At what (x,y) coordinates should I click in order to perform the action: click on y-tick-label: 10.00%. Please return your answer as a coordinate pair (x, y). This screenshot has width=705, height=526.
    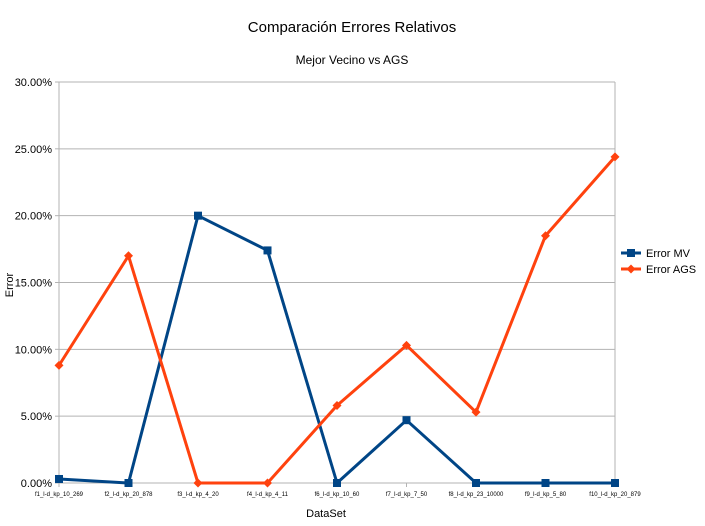
    Looking at the image, I should click on (34, 350).